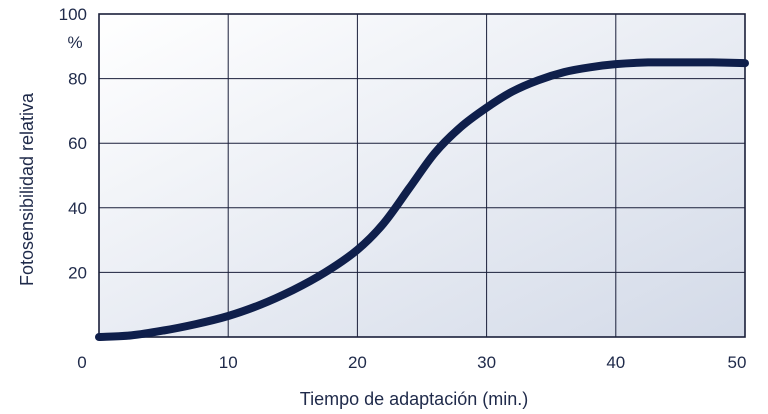 The width and height of the screenshot is (768, 414). I want to click on x-axis-label: Tiempo de adaptación (min.), so click(414, 399).